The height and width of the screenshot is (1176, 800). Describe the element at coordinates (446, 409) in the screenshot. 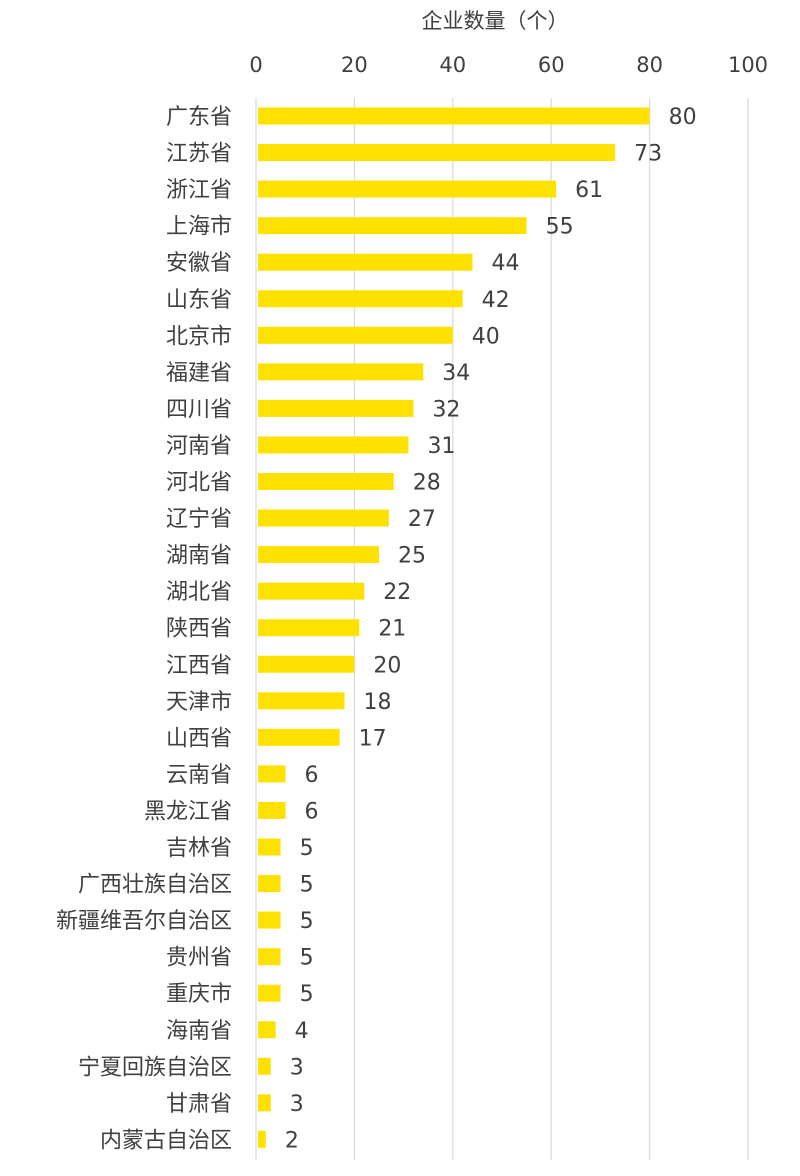

I see `data-label: 32` at that location.